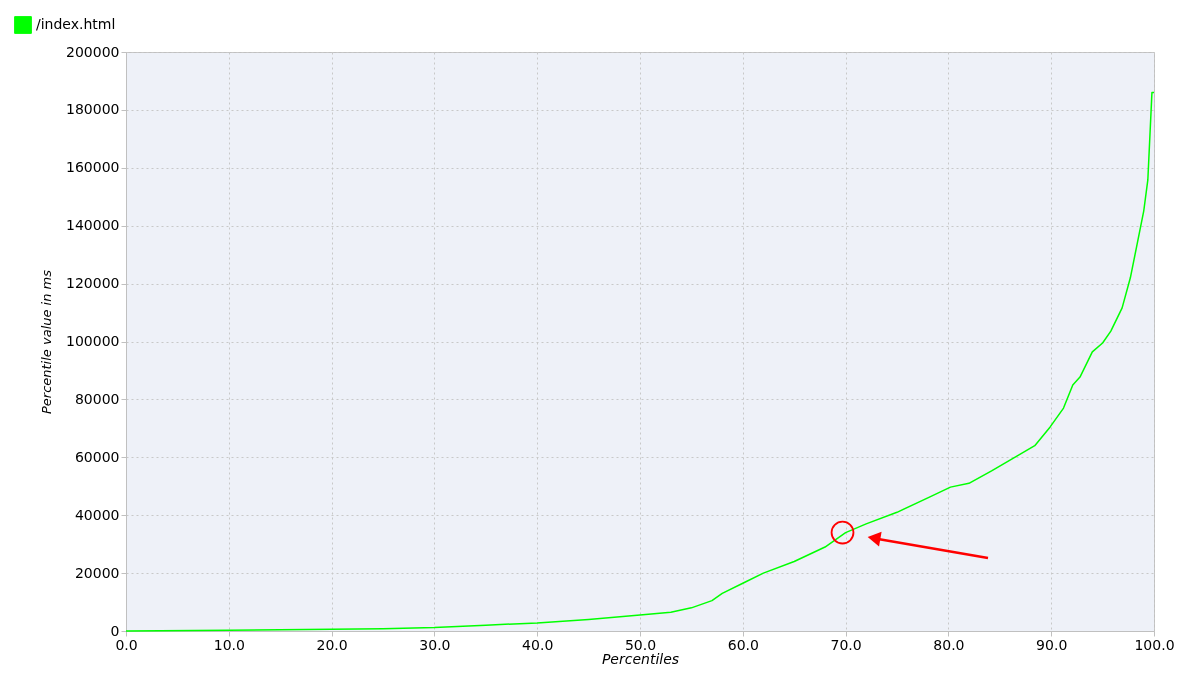 This screenshot has height=674, width=1181. What do you see at coordinates (93, 167) in the screenshot?
I see `y-tick-label: 160000` at bounding box center [93, 167].